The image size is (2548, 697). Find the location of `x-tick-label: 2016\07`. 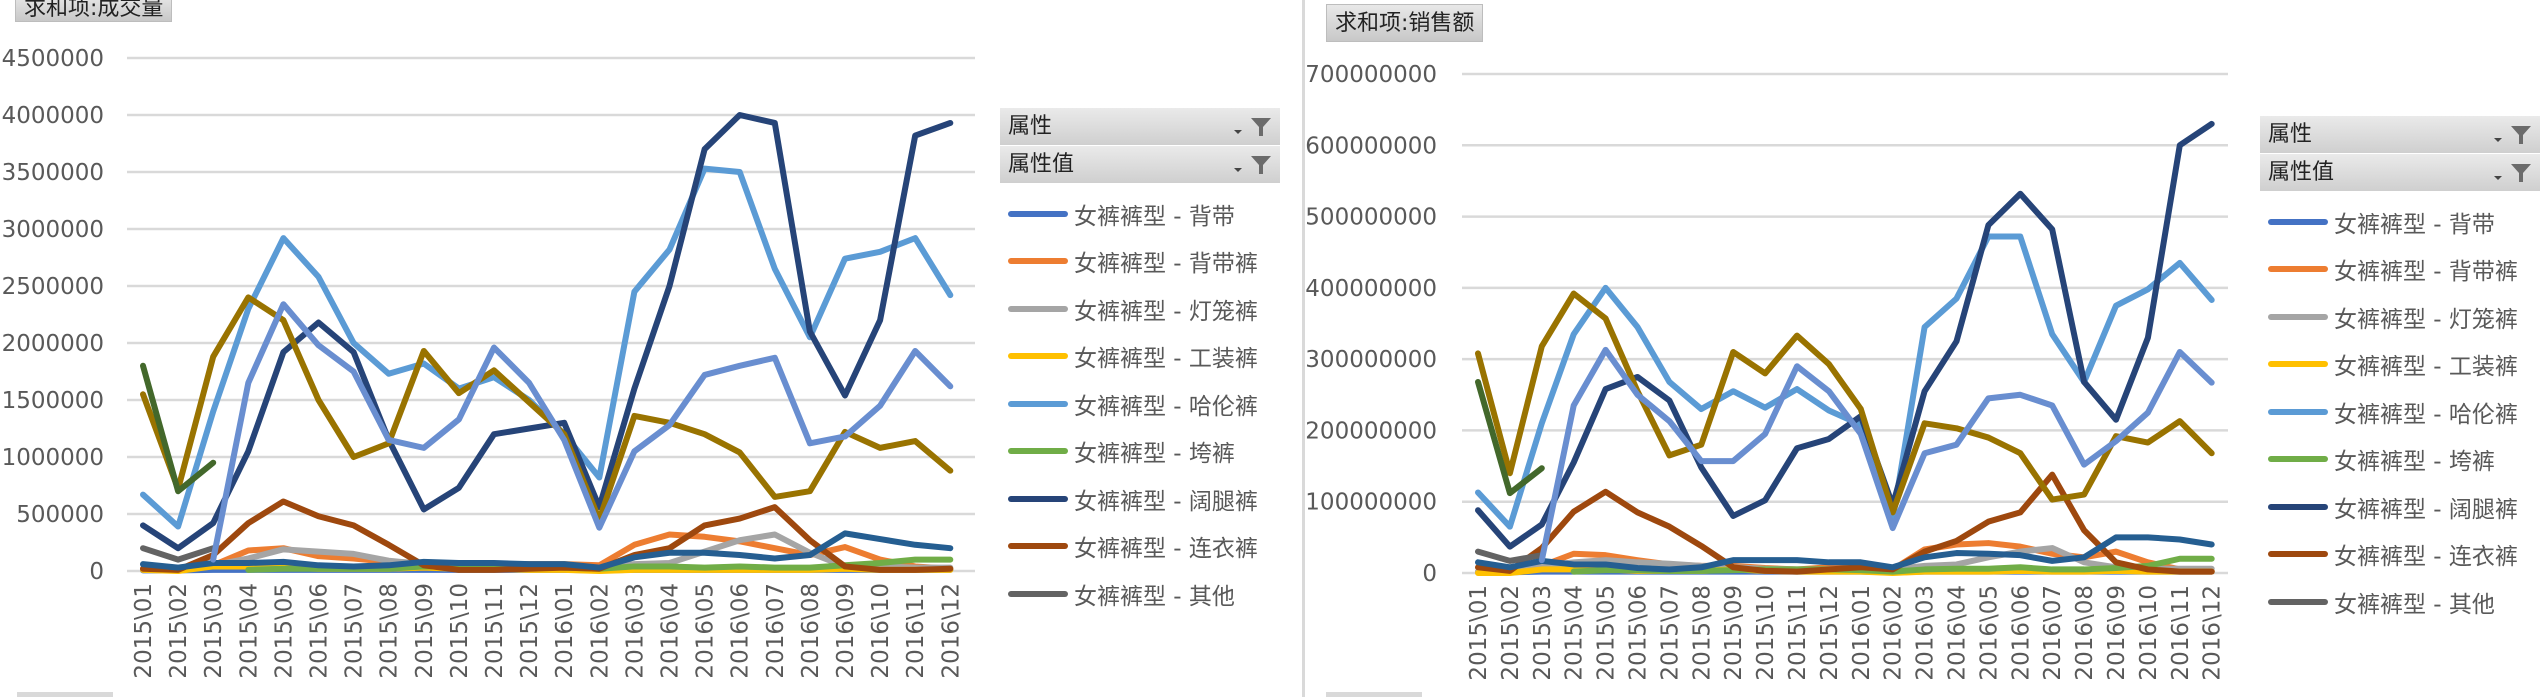

x-tick-label: 2016\07 is located at coordinates (2053, 633).